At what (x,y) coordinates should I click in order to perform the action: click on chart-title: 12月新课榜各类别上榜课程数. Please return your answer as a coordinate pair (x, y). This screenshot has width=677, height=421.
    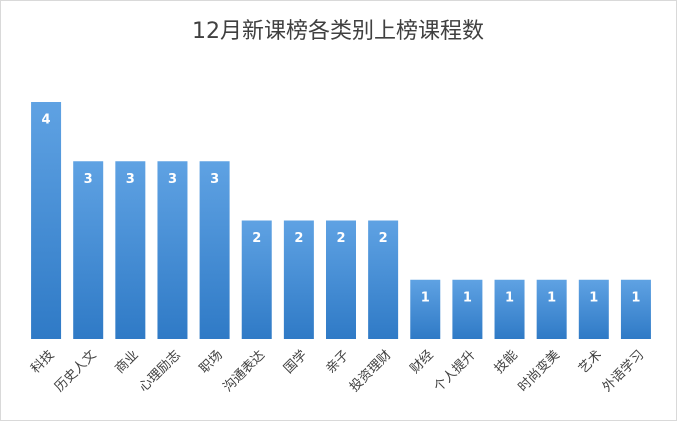
    Looking at the image, I should click on (338, 31).